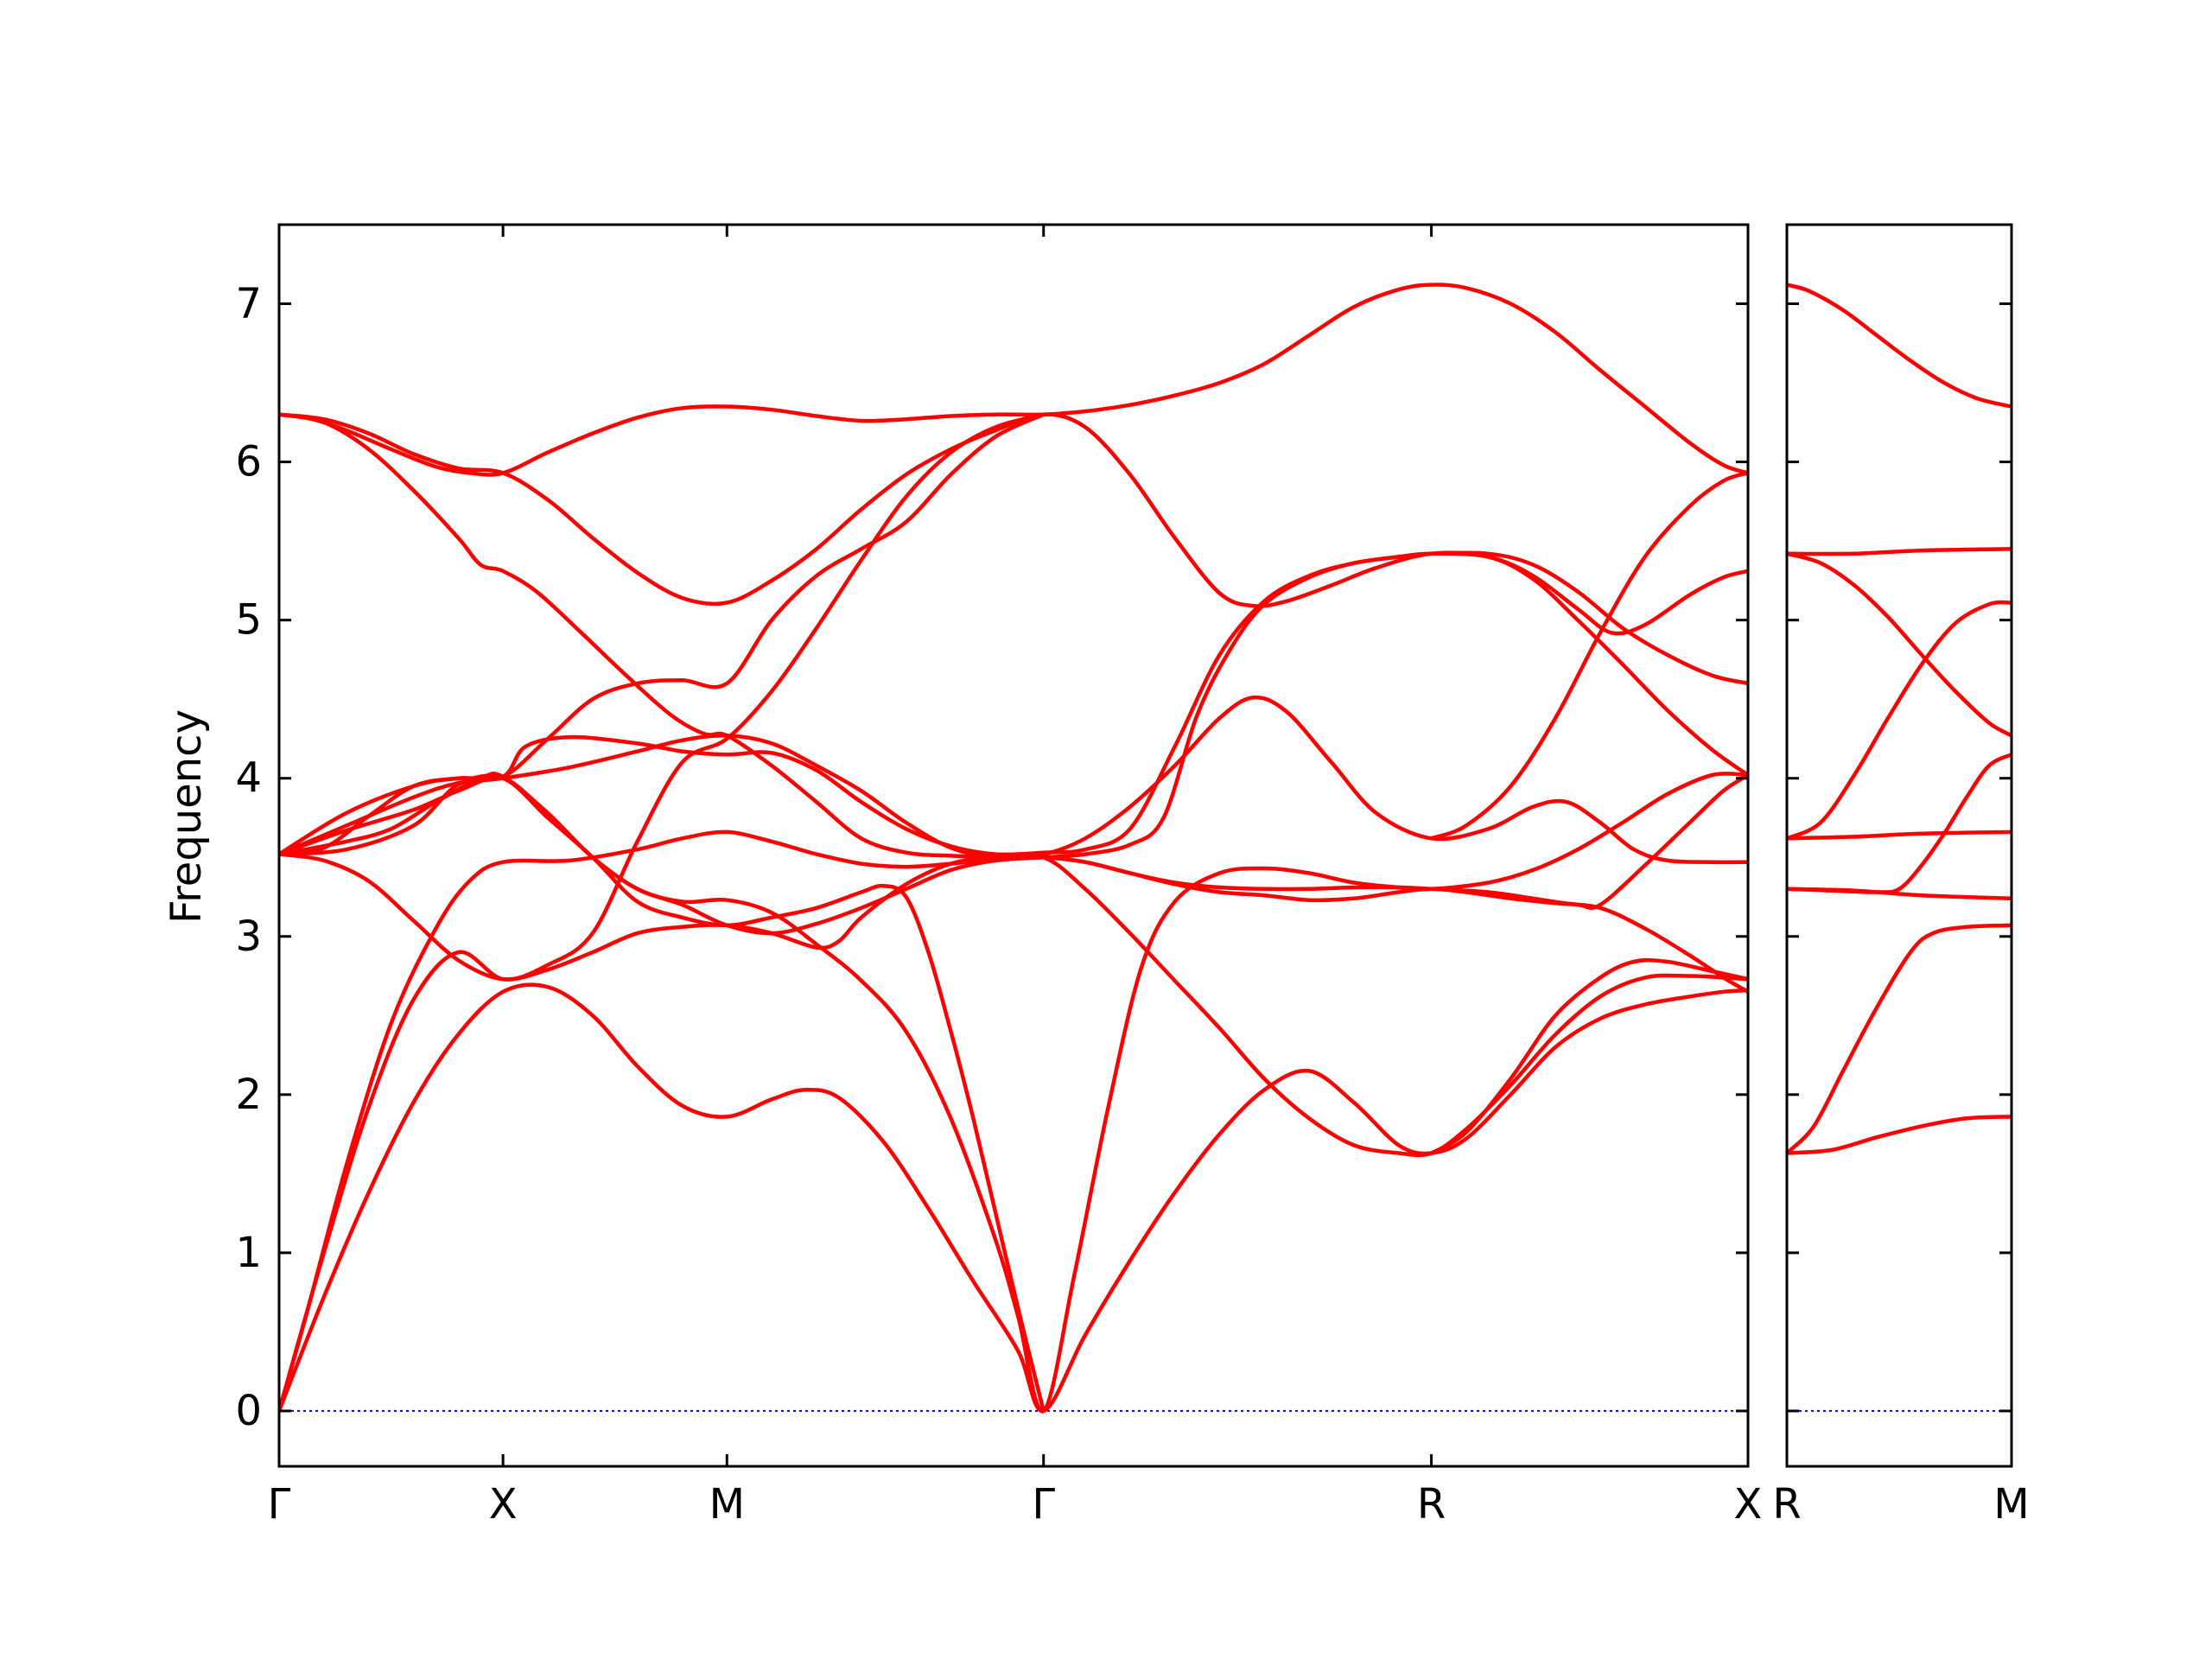 This screenshot has width=2212, height=1659. Describe the element at coordinates (248, 304) in the screenshot. I see `y-tick-label: 7` at that location.